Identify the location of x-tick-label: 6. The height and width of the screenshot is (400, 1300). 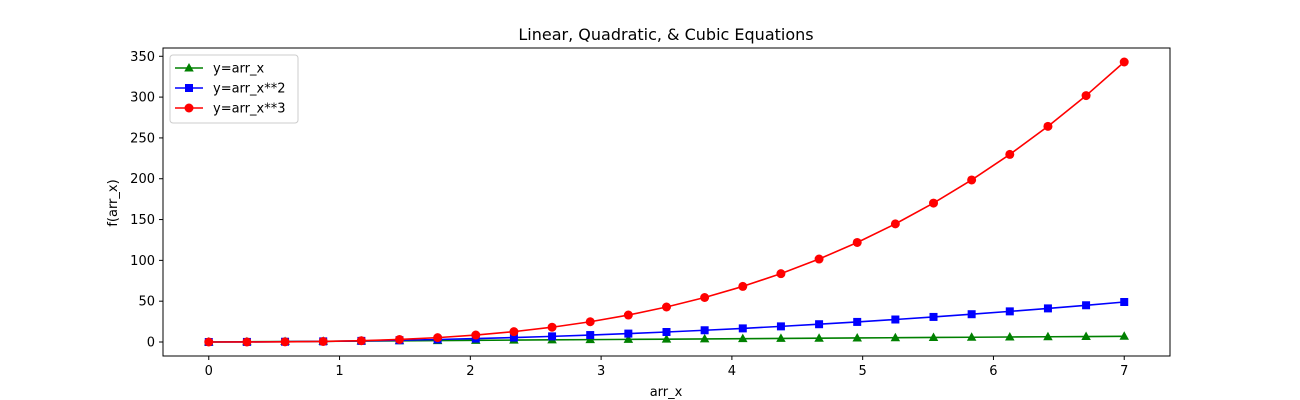
(993, 371).